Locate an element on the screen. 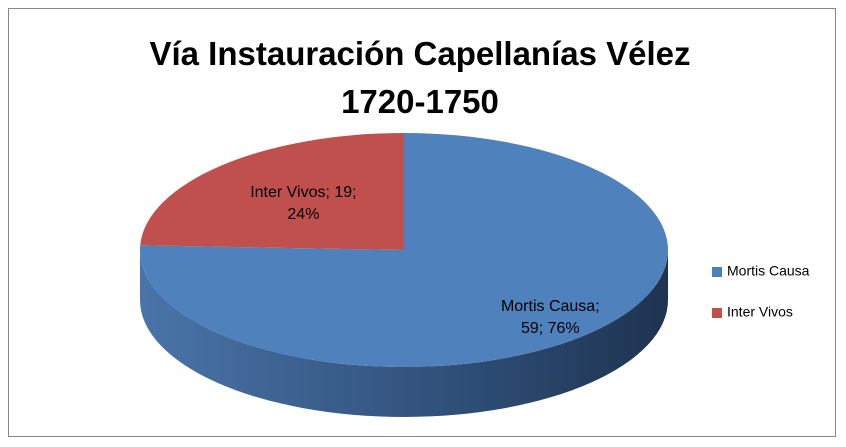 The image size is (846, 447). data-label: Inter Vivos; 19; 24% is located at coordinates (303, 203).